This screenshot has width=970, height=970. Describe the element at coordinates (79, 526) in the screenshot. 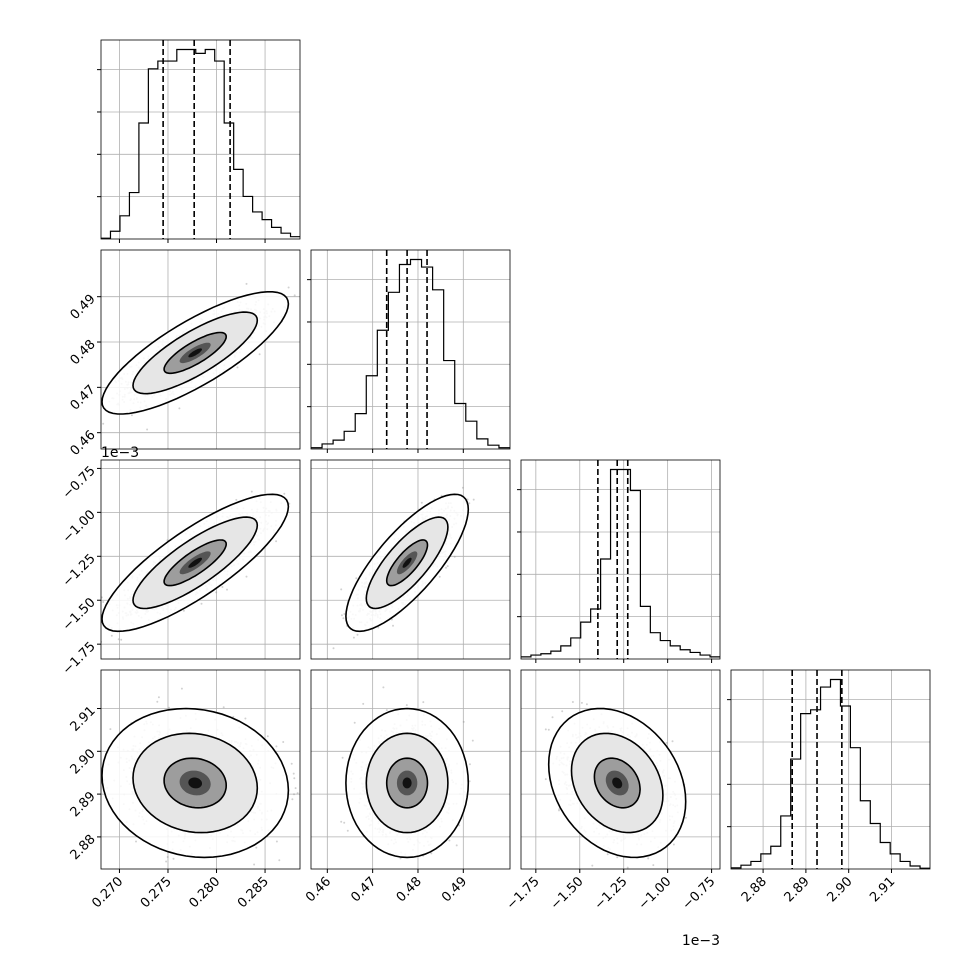

I see `y-tick-label: −1.00` at that location.